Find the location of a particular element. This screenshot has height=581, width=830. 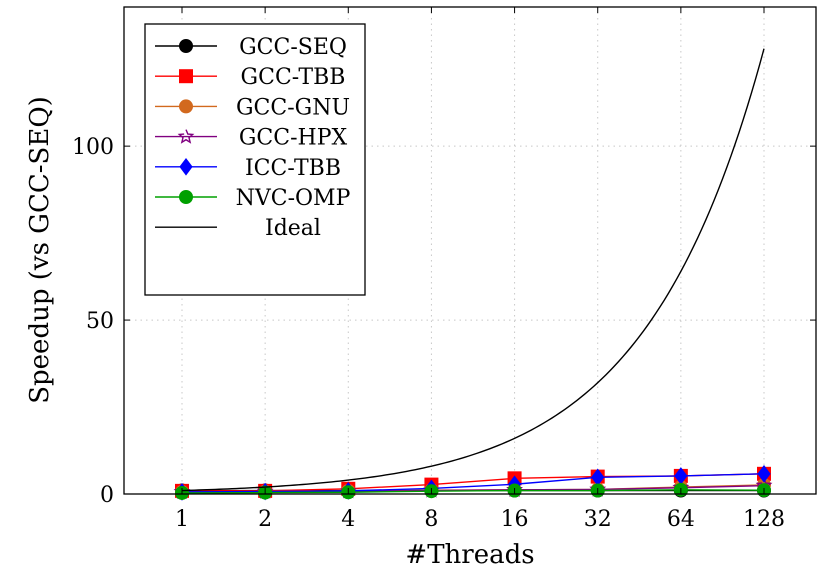

legend-entry-gcc-hpx: GCC-HPX is located at coordinates (251, 138).